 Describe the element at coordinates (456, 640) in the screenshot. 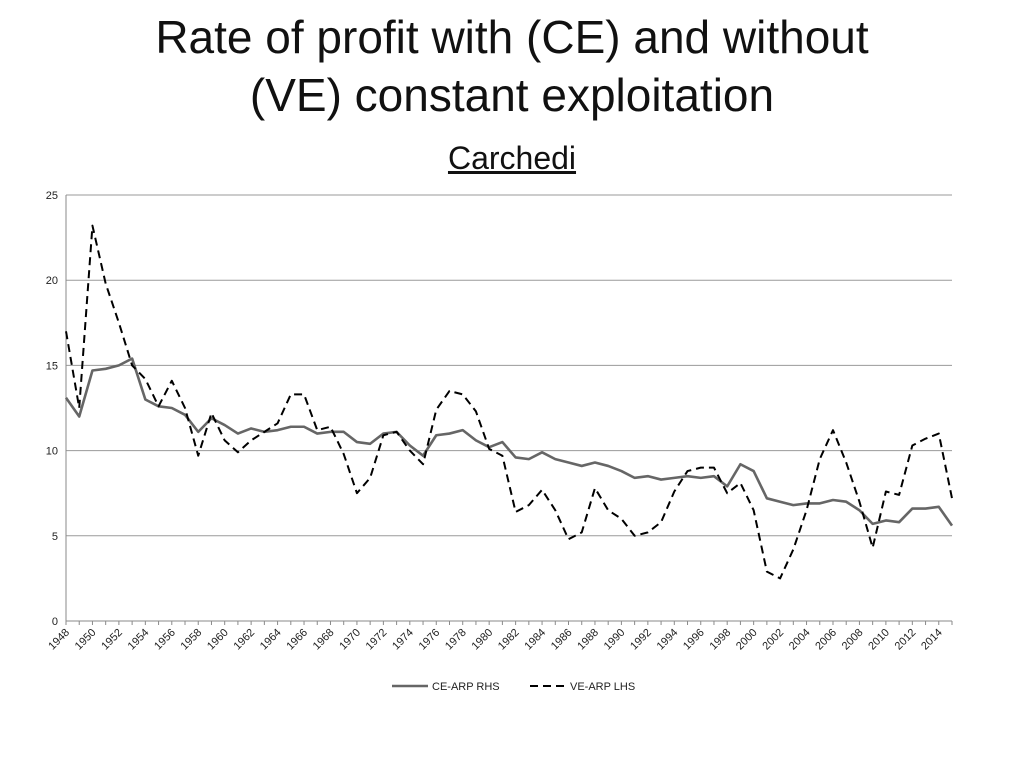

I see `x-tick-label: 1978` at that location.